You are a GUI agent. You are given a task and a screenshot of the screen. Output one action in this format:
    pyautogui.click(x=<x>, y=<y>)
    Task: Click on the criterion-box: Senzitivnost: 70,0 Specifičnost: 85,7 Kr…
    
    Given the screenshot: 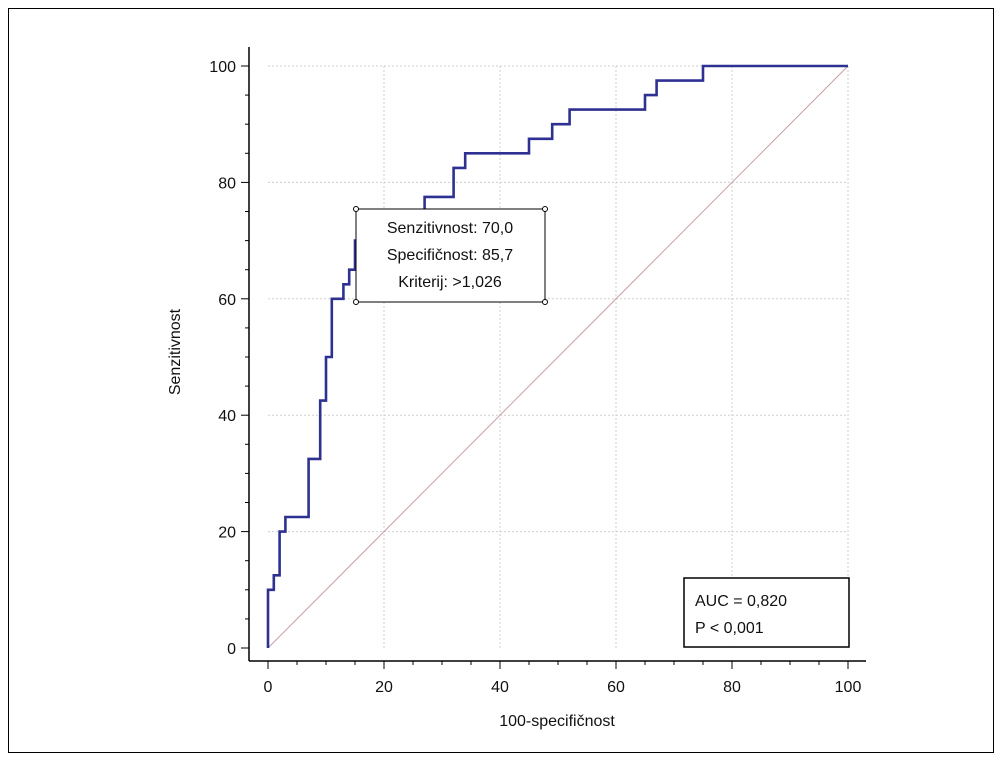 What is the action you would take?
    pyautogui.click(x=450, y=255)
    